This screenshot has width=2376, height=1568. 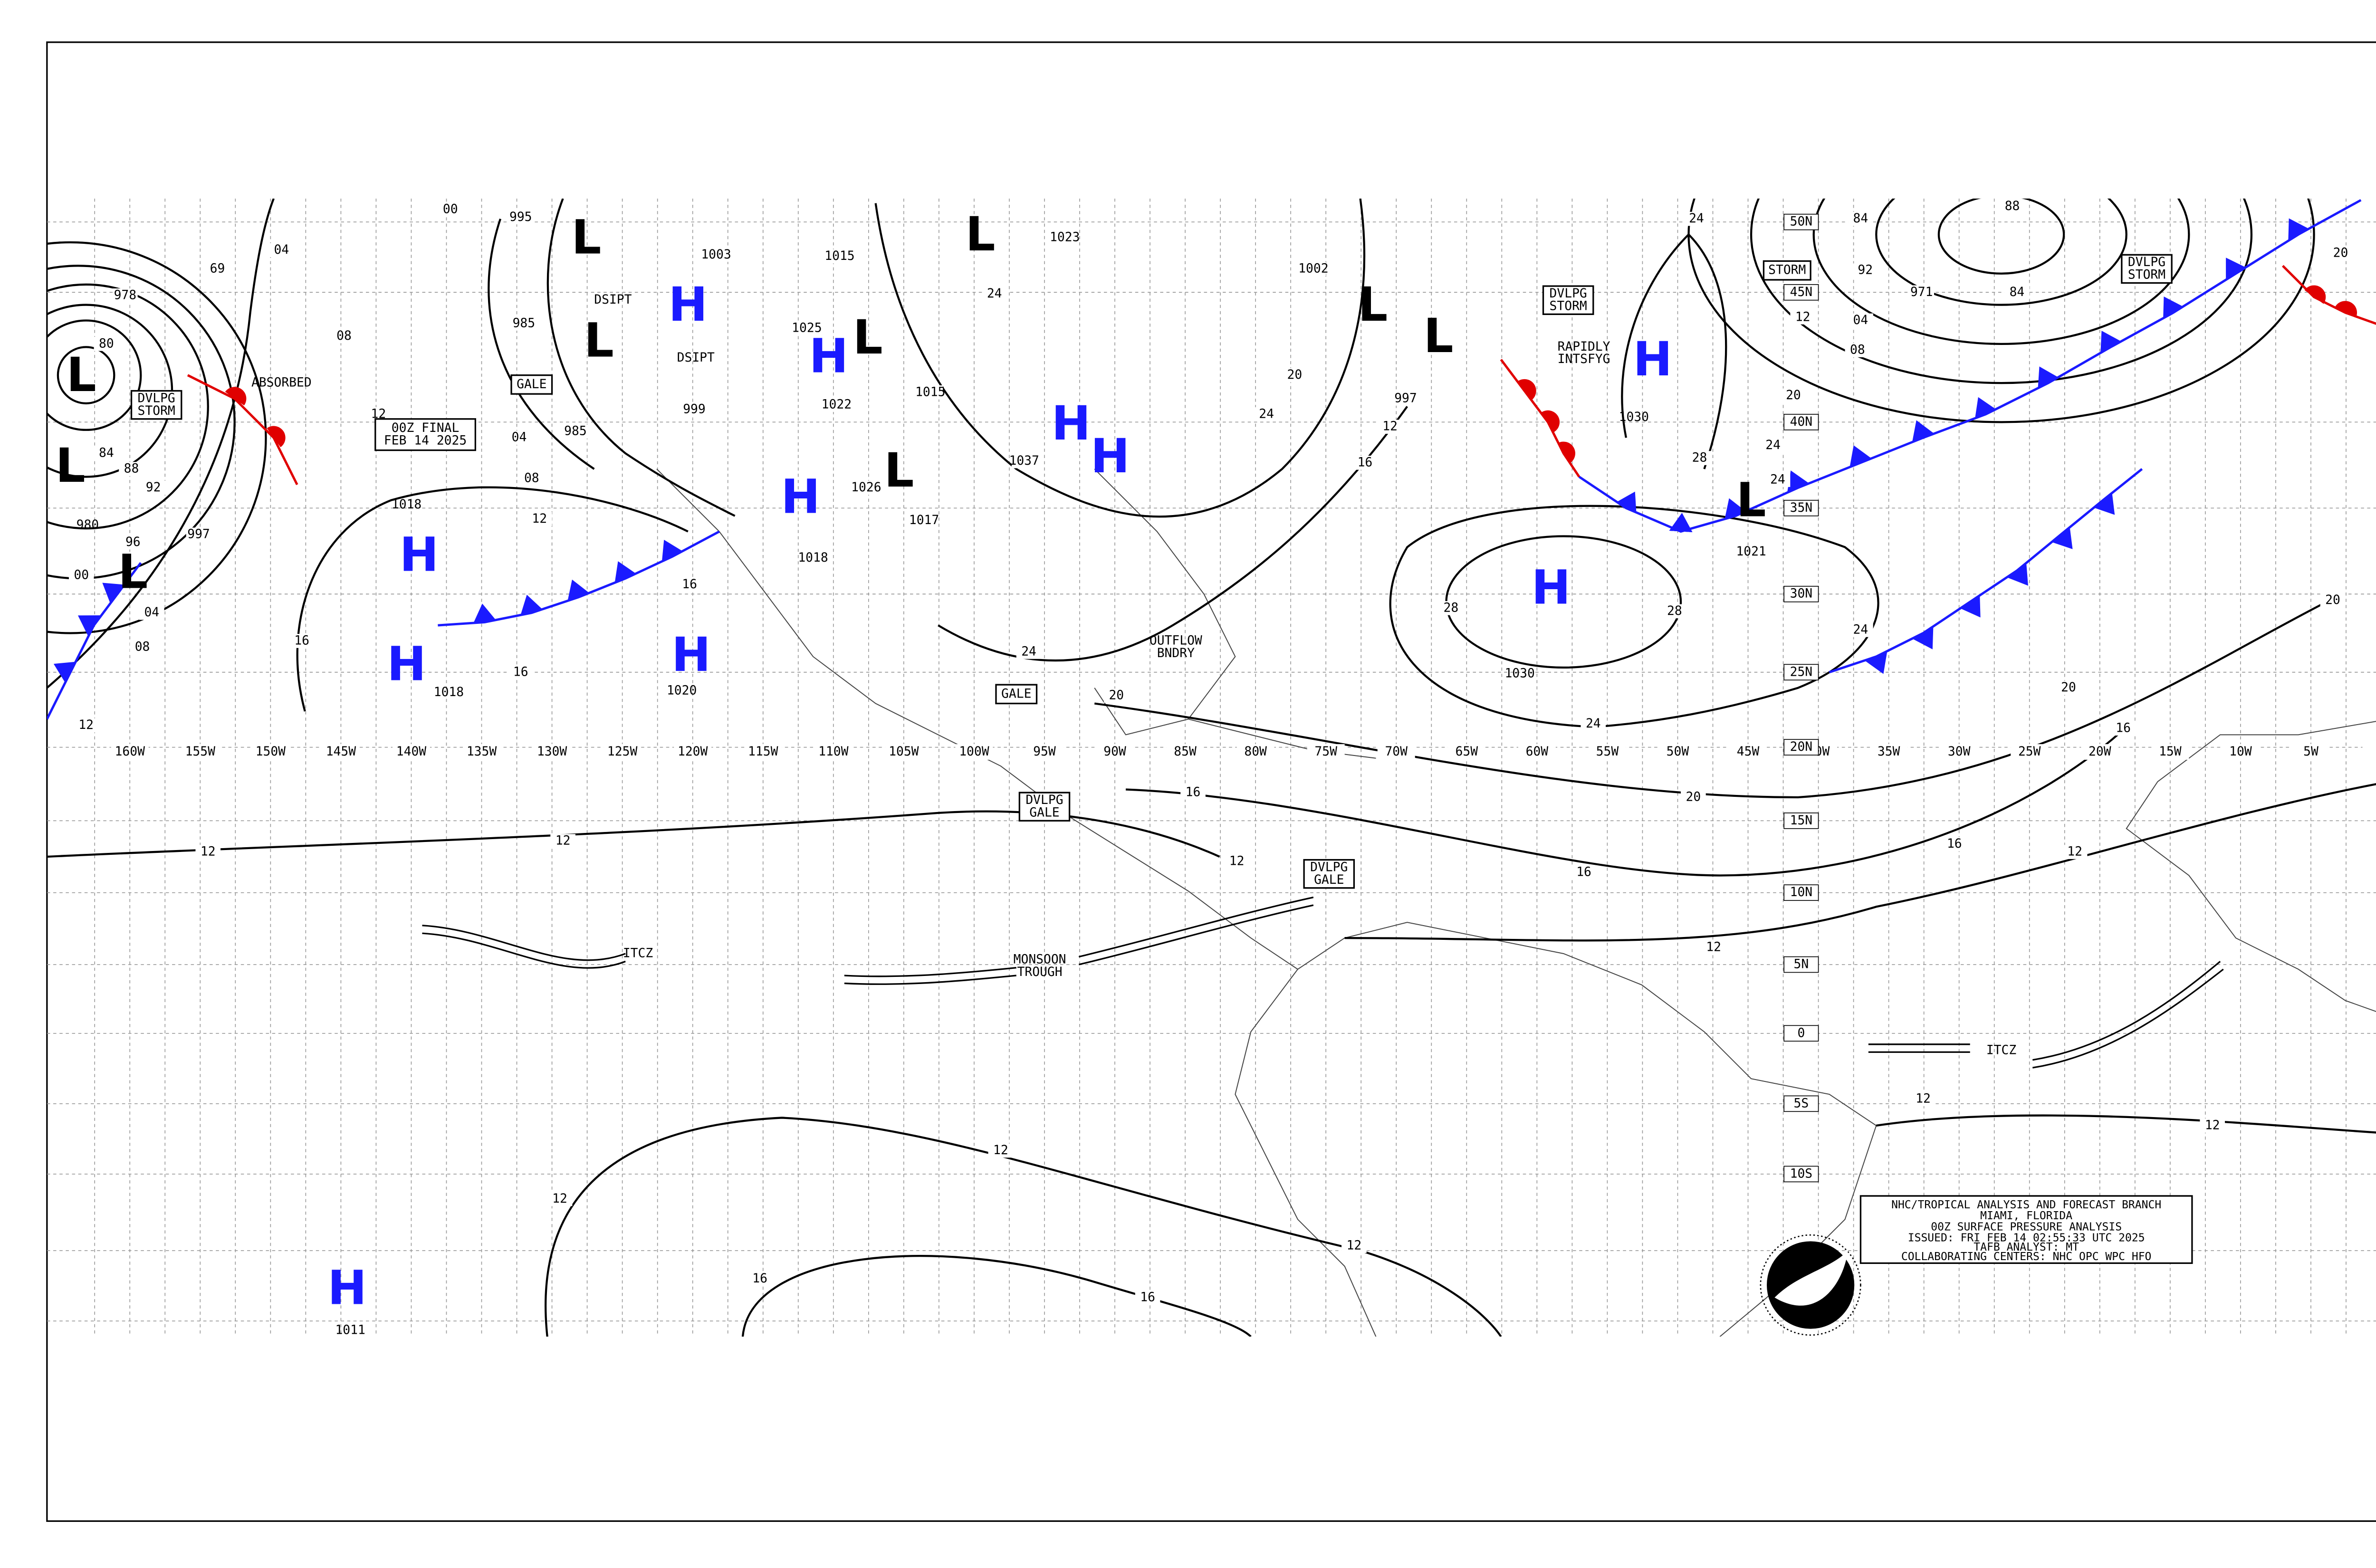 I want to click on isobar-label: 96, so click(x=133, y=542).